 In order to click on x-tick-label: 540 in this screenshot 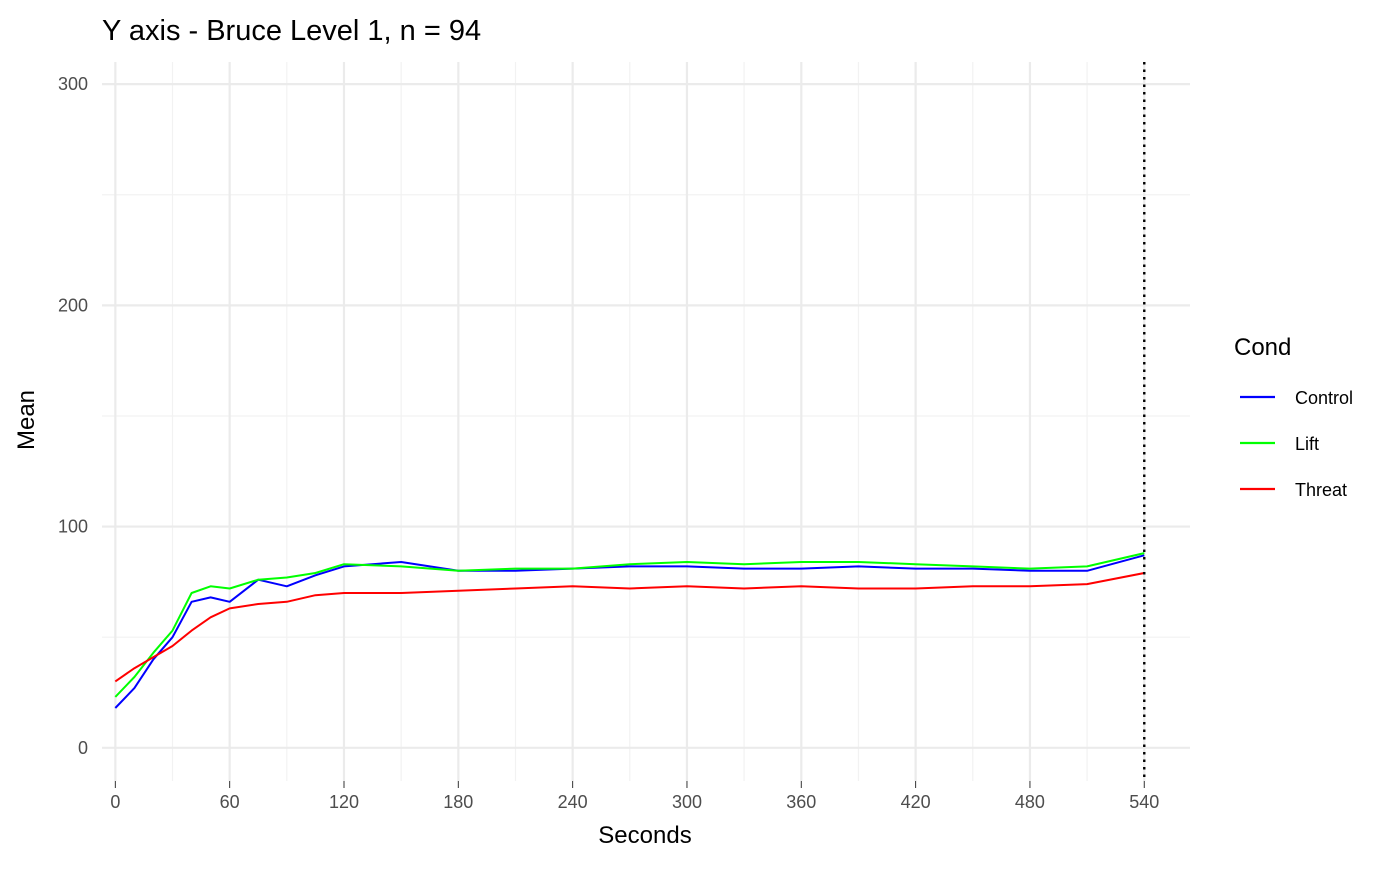, I will do `click(1144, 802)`.